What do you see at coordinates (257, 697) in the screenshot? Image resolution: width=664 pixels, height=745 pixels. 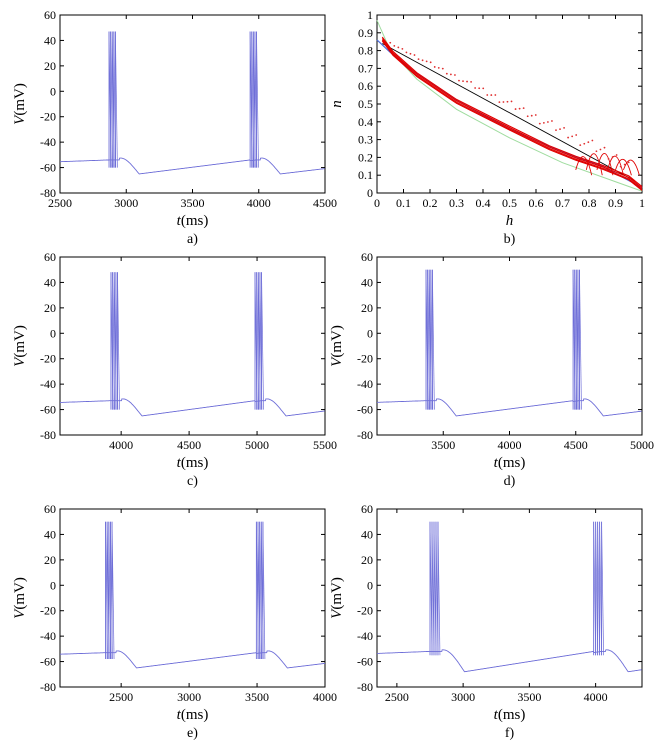 I see `x-tick-label: 3500` at bounding box center [257, 697].